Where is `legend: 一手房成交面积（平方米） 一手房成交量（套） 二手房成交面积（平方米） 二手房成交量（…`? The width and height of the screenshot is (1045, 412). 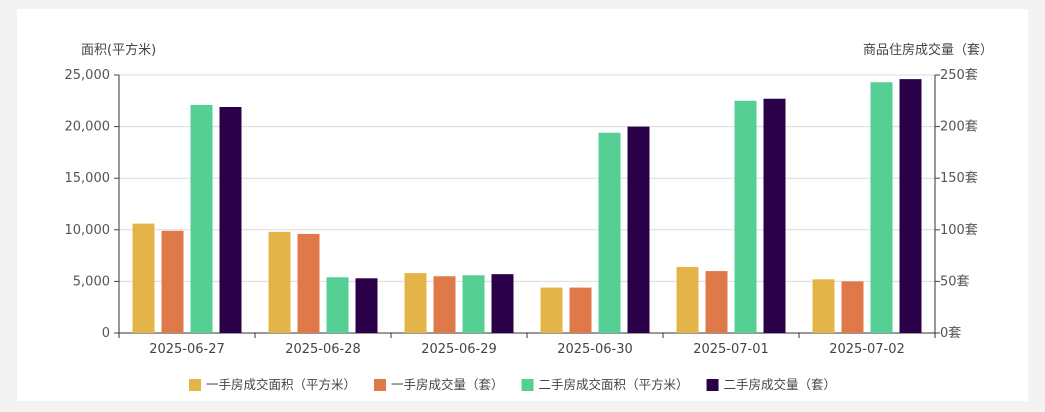
legend: 一手房成交面积（平方米） 一手房成交量（套） 二手房成交面积（平方米） 二手房成交量（… is located at coordinates (512, 384).